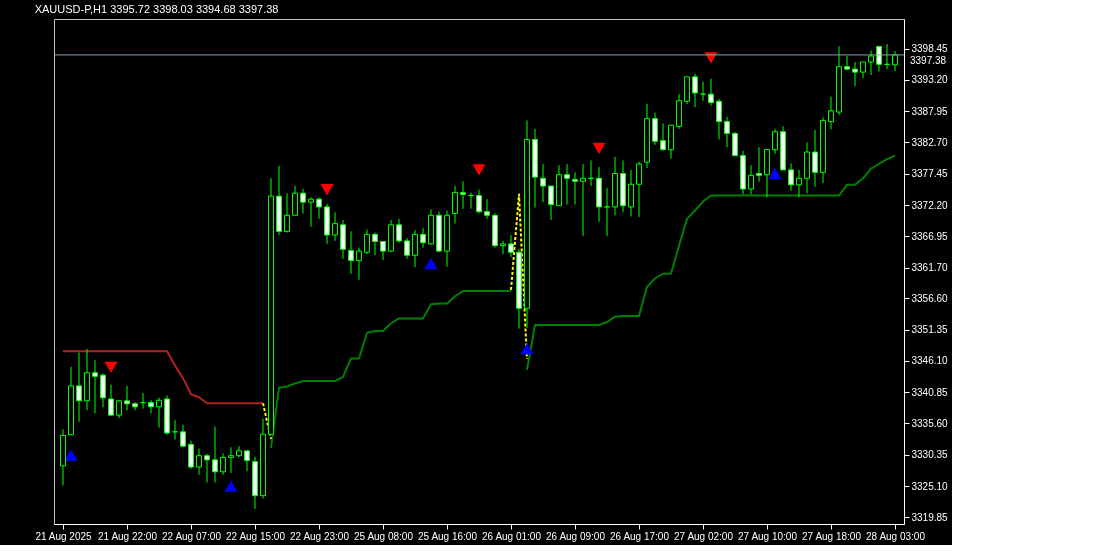 The height and width of the screenshot is (556, 1114). Describe the element at coordinates (768, 536) in the screenshot. I see `x-tick-label: 27 Aug 10:00` at that location.